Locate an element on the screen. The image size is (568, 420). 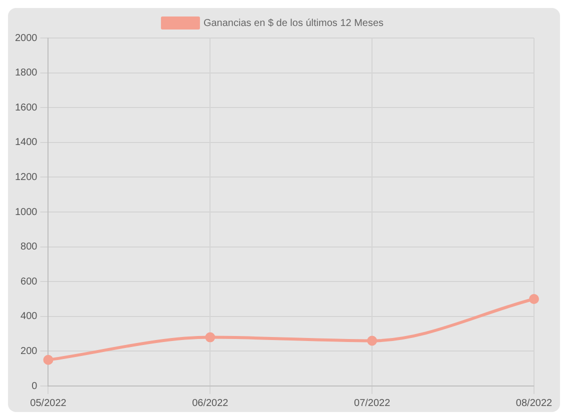
y-tick-label: 1400 is located at coordinates (26, 142).